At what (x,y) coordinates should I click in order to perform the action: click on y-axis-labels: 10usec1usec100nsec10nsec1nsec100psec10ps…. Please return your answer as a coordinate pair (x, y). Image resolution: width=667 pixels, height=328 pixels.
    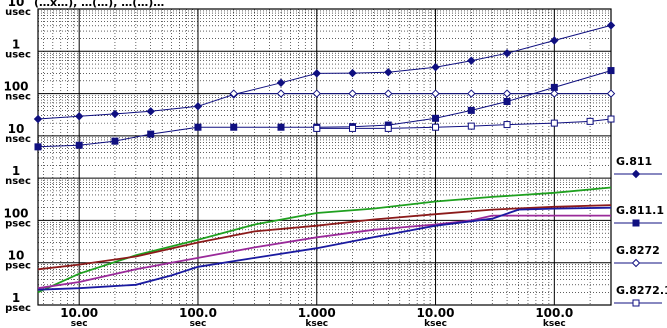
    Looking at the image, I should click on (17, 157).